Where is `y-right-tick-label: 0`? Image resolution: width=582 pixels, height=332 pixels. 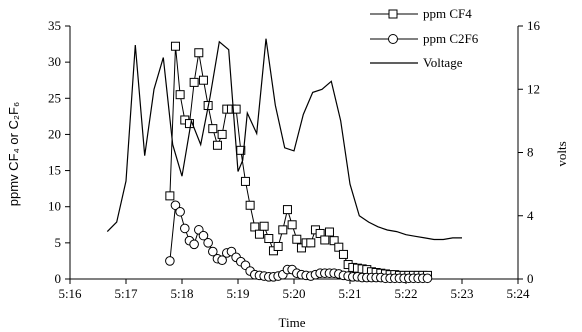
y-right-tick-label: 0 is located at coordinates (530, 278).